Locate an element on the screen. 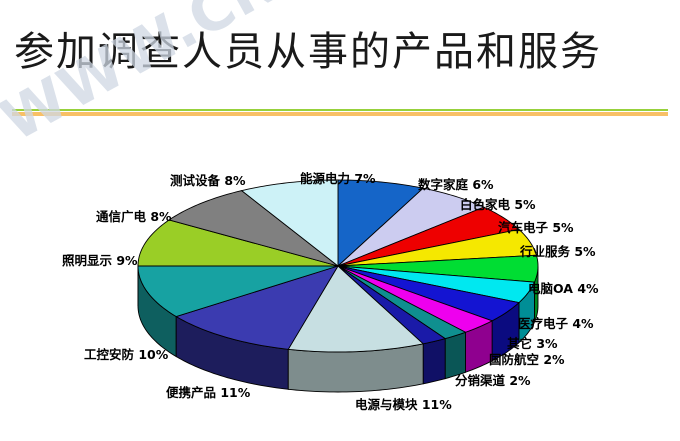 This screenshot has height=441, width=680. pie-label-白色家电: 白色家电 5% is located at coordinates (498, 204).